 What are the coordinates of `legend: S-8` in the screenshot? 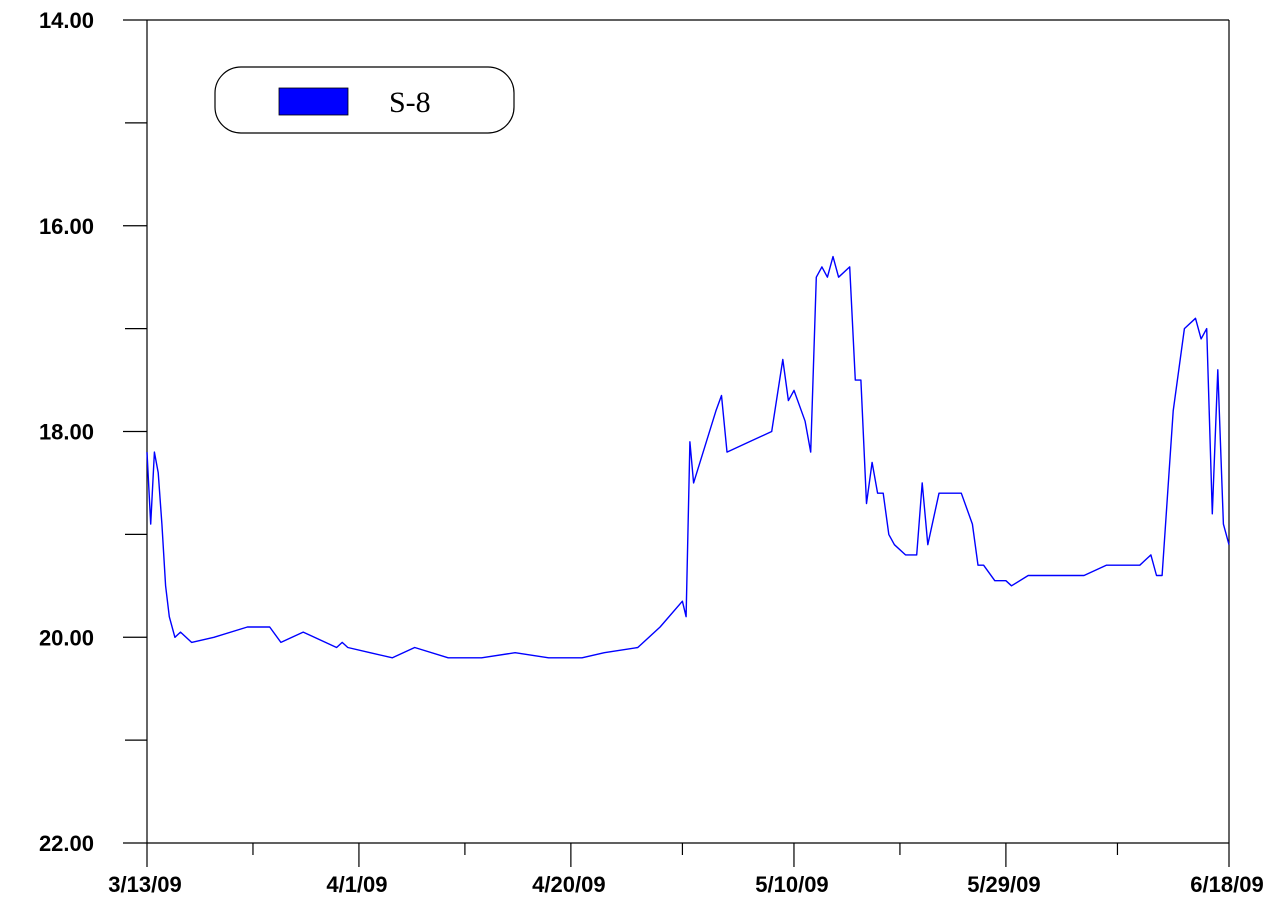 It's located at (364, 100).